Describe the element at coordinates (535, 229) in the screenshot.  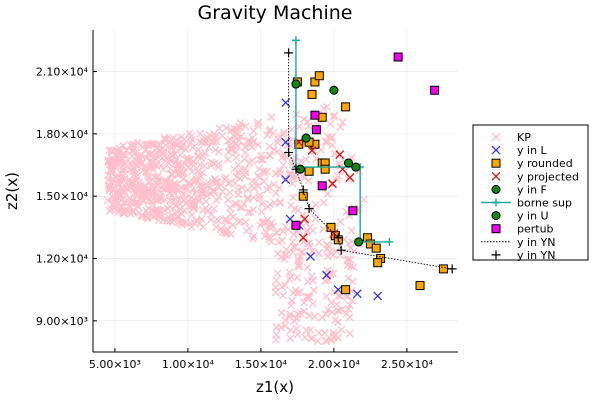
I see `legend-pertub-label: pertub` at that location.